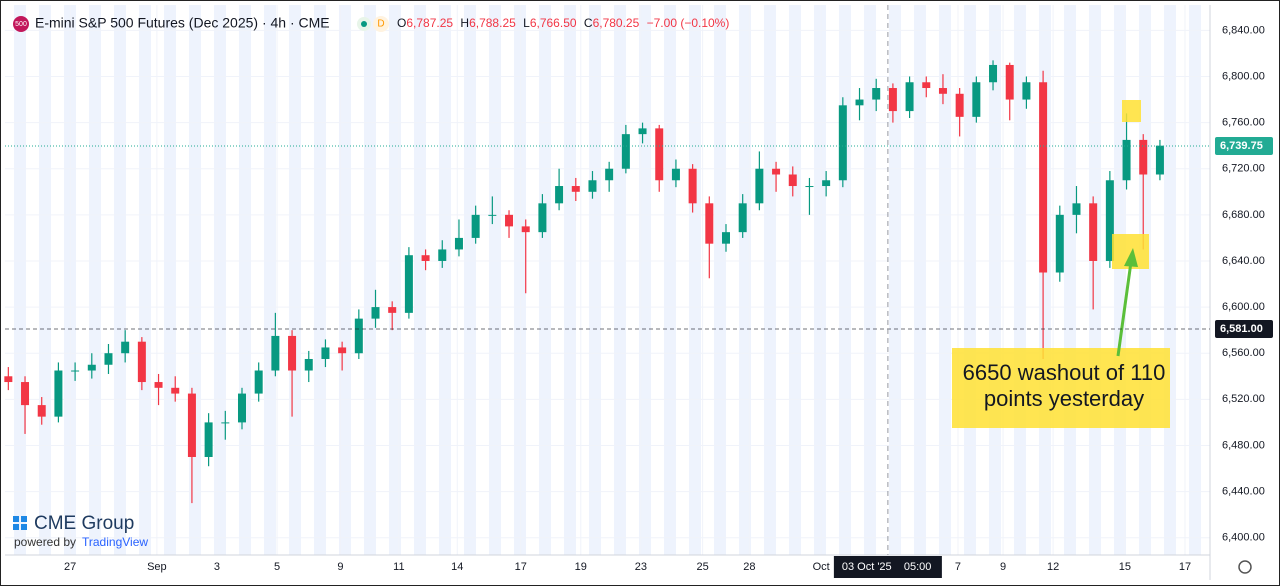  I want to click on arrow-head, so click(1131, 257).